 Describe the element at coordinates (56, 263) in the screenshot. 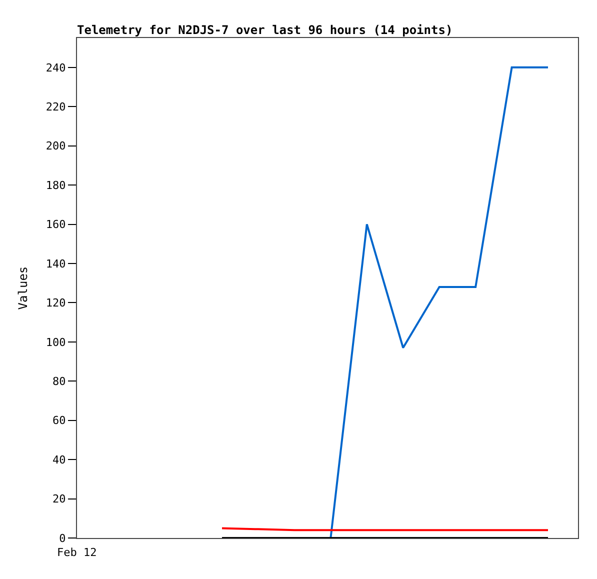

I see `y-tick-label: 140` at that location.